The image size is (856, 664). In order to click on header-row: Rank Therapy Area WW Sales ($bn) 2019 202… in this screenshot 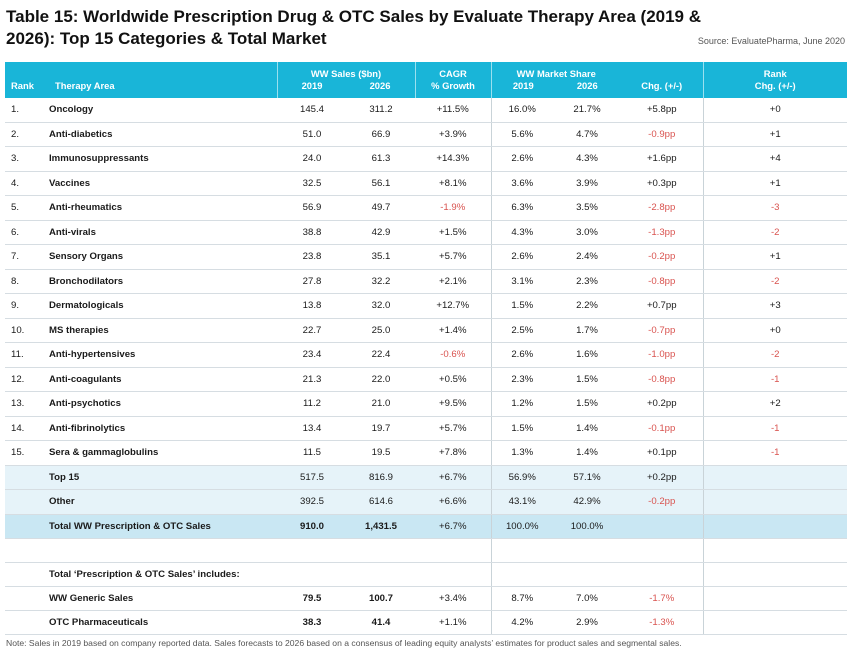, I will do `click(426, 80)`.